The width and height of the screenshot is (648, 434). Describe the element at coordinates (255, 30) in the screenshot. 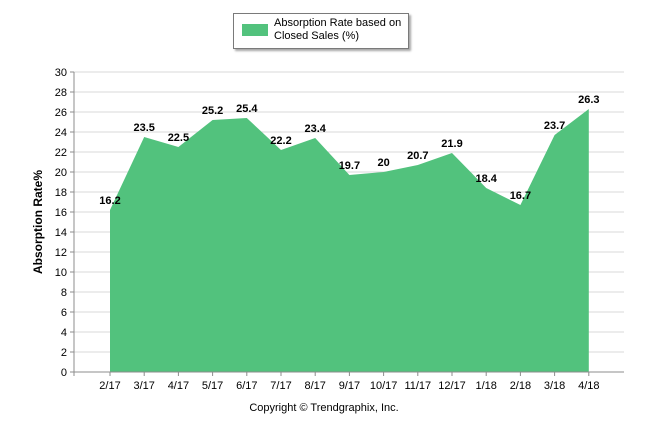

I see `legend-swatch` at that location.